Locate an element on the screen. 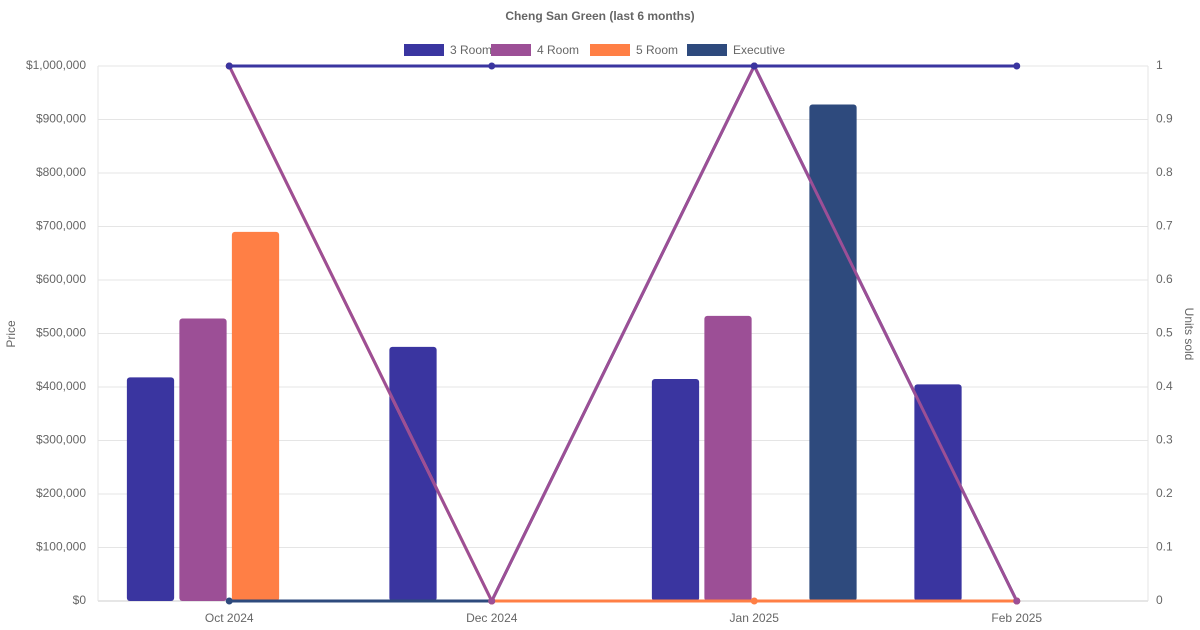  y-tick-label: $700,000 is located at coordinates (61, 226).